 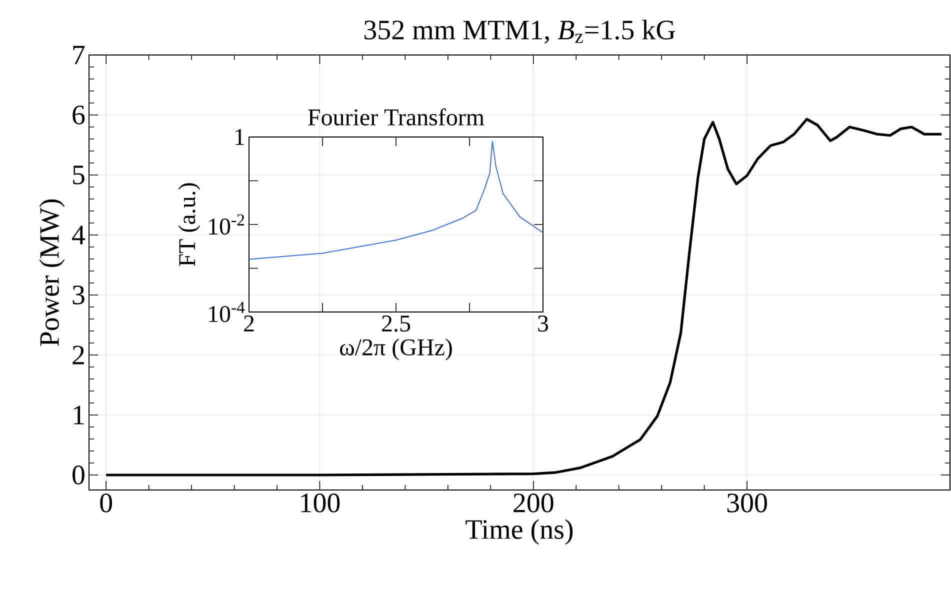 What do you see at coordinates (534, 503) in the screenshot?
I see `x-tick-label: 200` at bounding box center [534, 503].